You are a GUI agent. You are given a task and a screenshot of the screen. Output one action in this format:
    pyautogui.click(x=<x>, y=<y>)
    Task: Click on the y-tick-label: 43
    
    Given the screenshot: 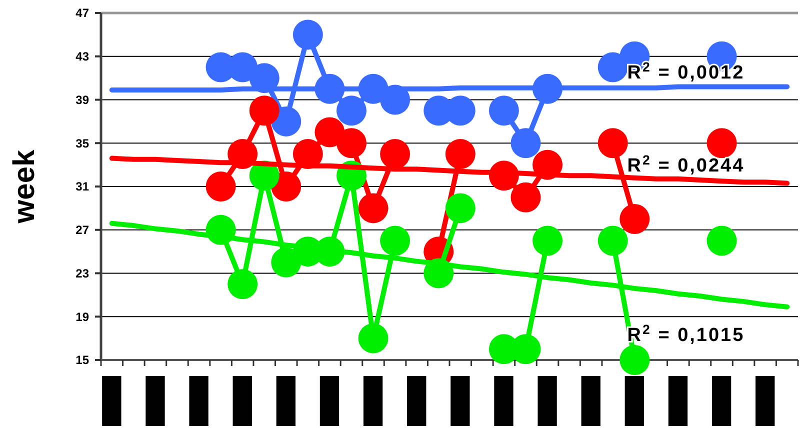 What is the action you would take?
    pyautogui.click(x=83, y=57)
    